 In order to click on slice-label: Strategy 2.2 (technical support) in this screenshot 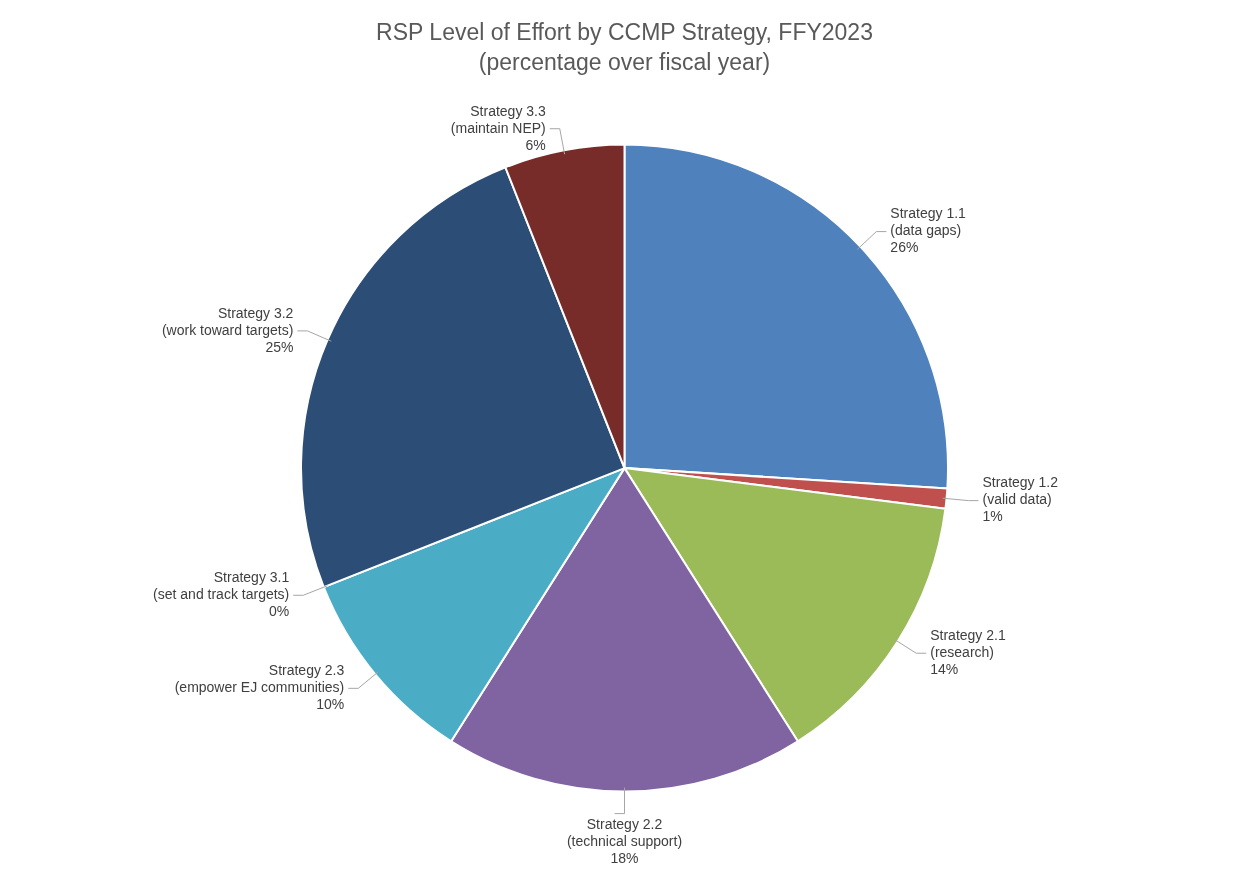, I will do `click(624, 833)`.